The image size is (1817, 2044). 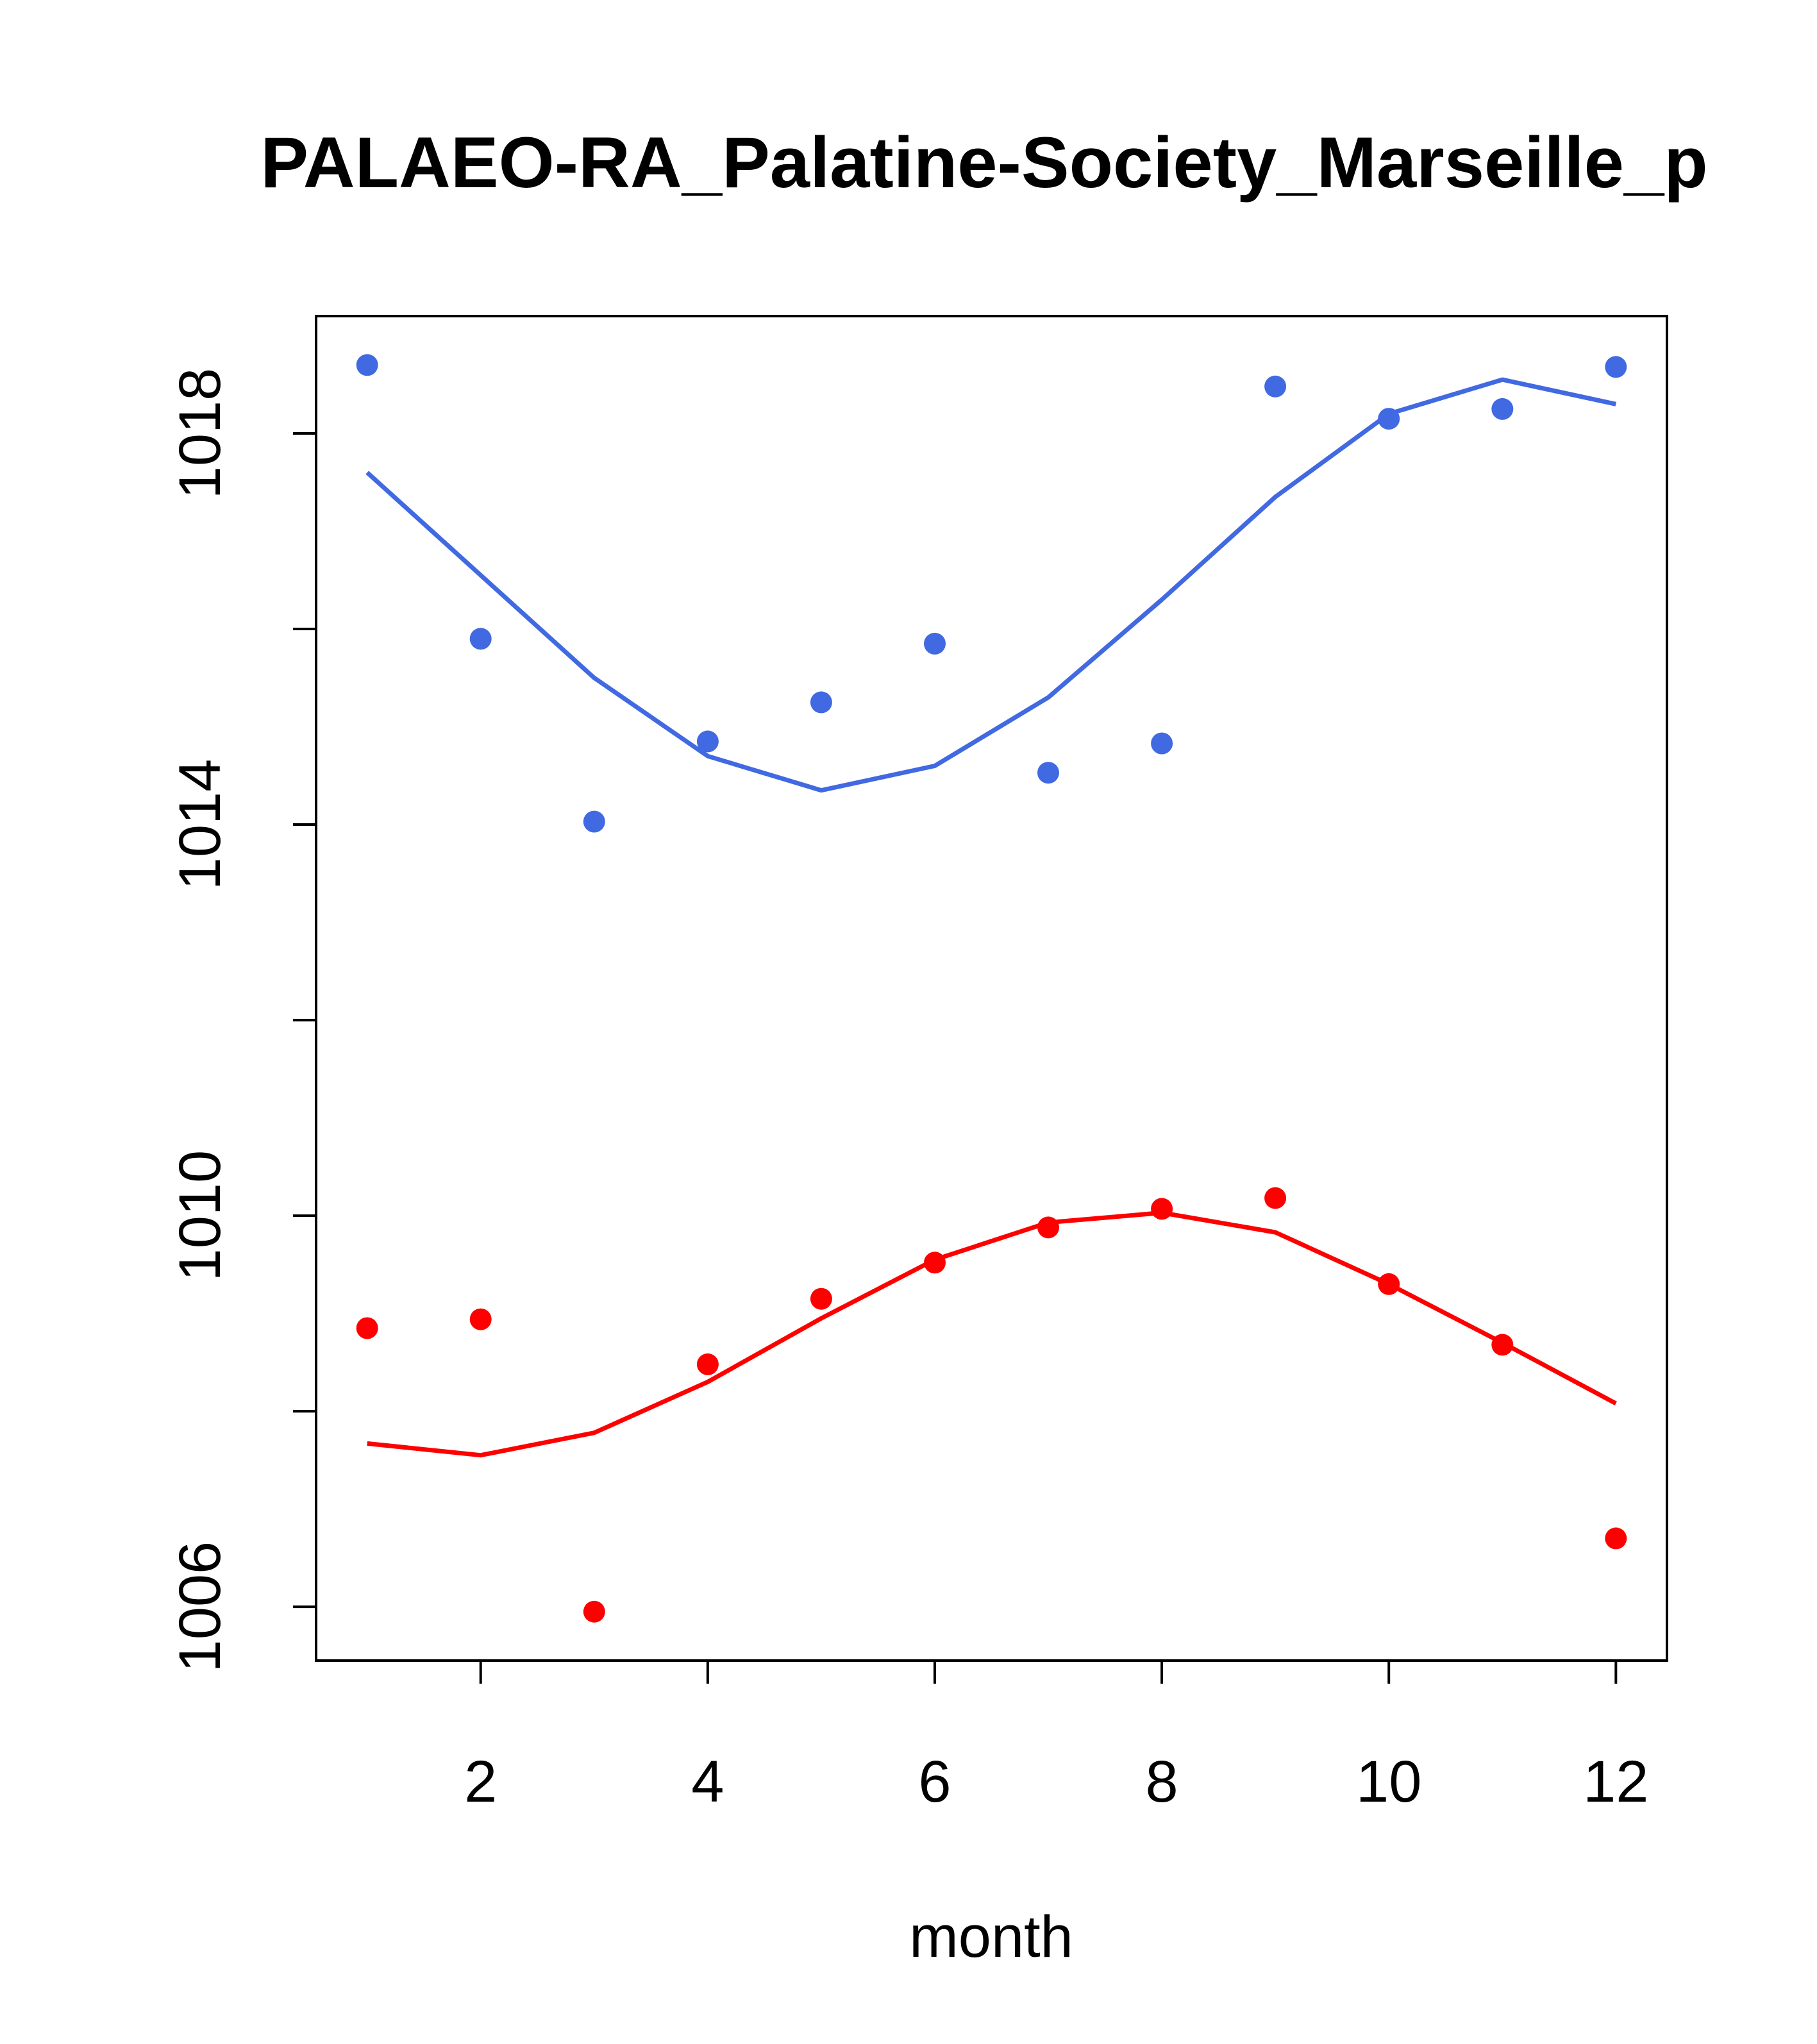 I want to click on y-axis: 1006 1010 1014 1018, so click(x=242, y=1021).